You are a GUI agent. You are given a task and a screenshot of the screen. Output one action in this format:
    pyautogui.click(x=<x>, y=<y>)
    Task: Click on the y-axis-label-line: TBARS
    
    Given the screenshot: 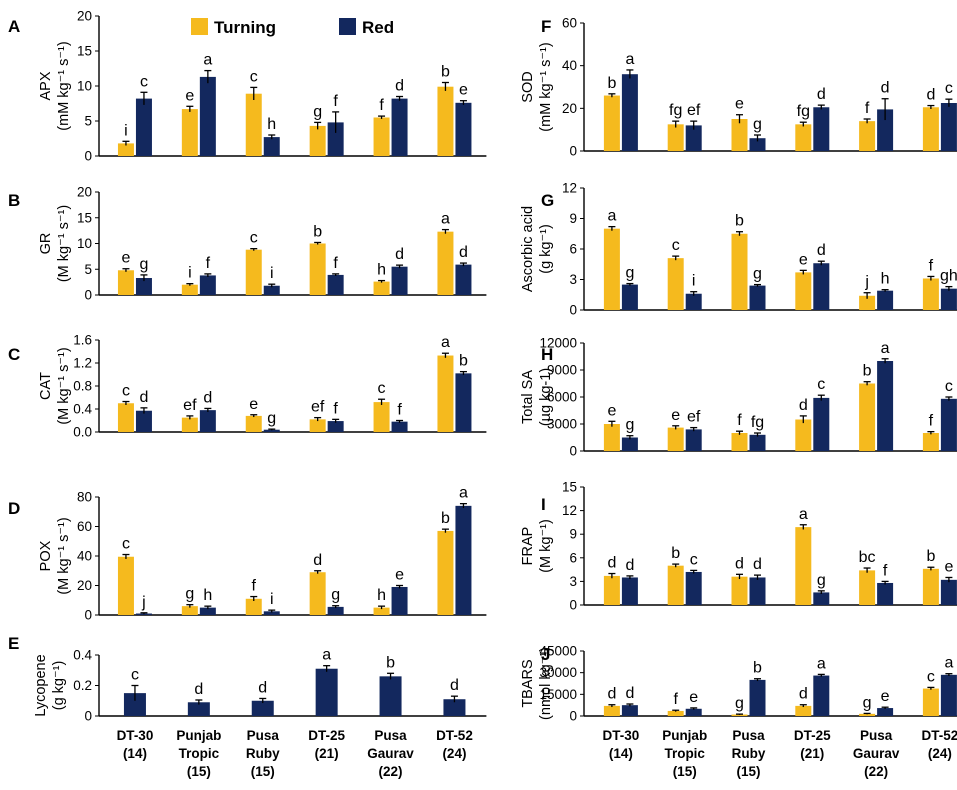 What is the action you would take?
    pyautogui.click(x=528, y=683)
    